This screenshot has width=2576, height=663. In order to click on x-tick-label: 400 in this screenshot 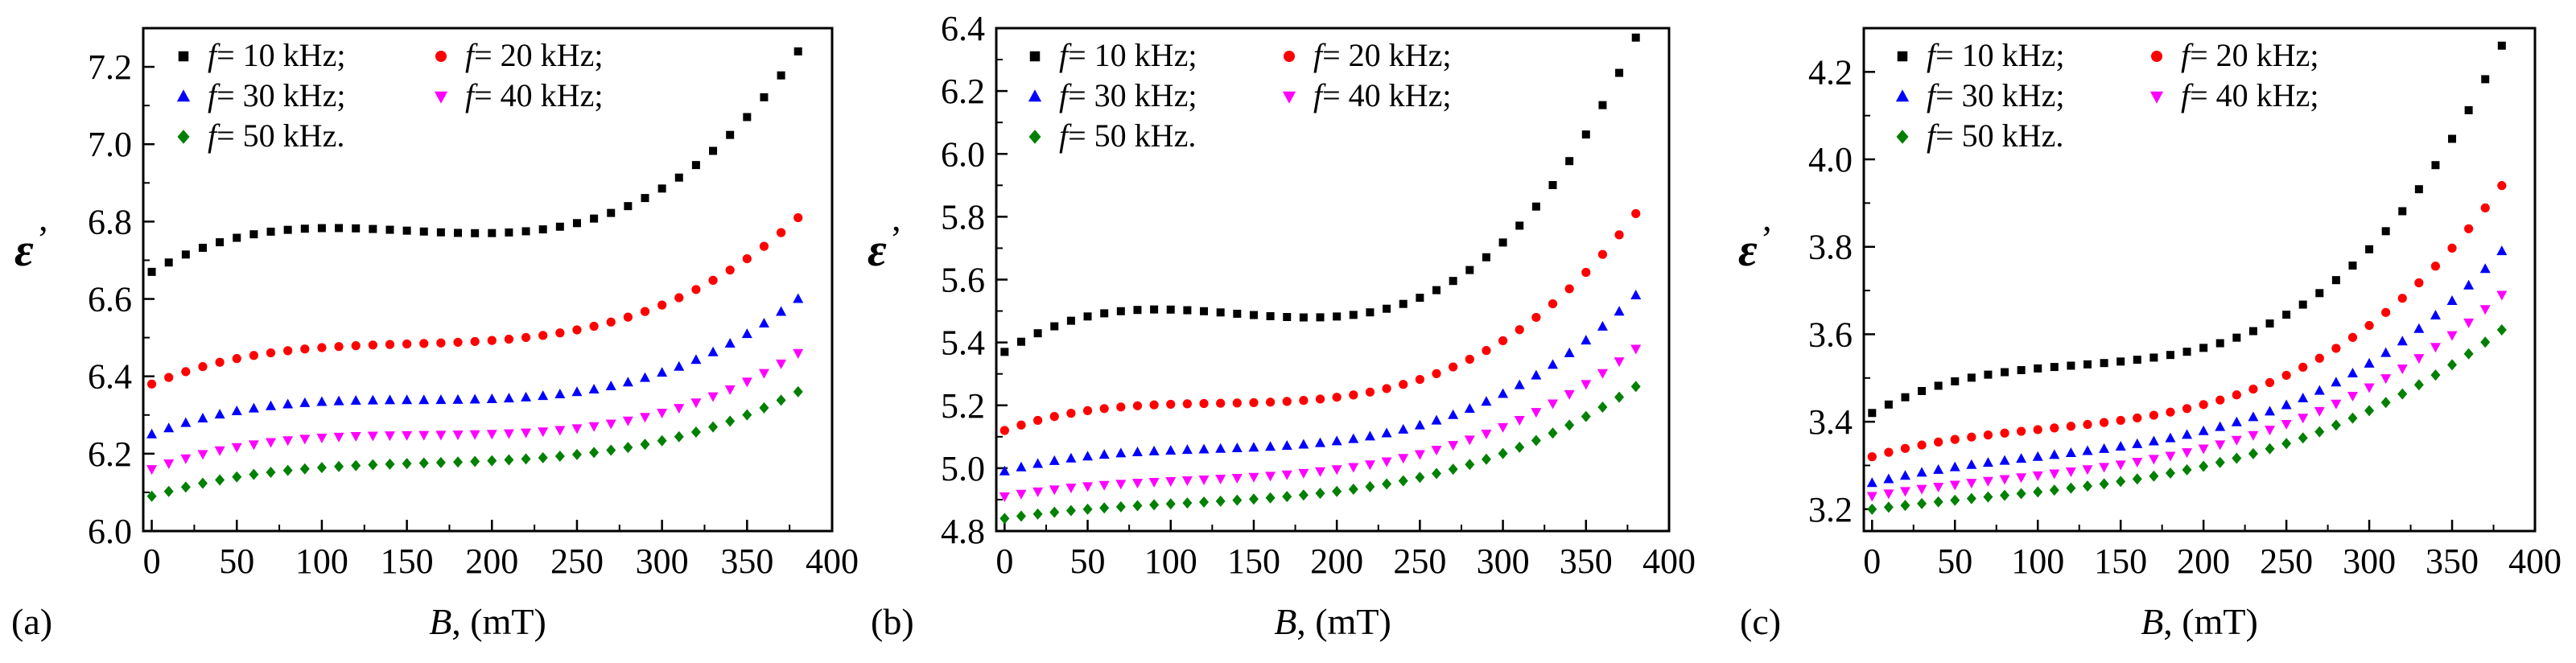, I will do `click(832, 562)`.